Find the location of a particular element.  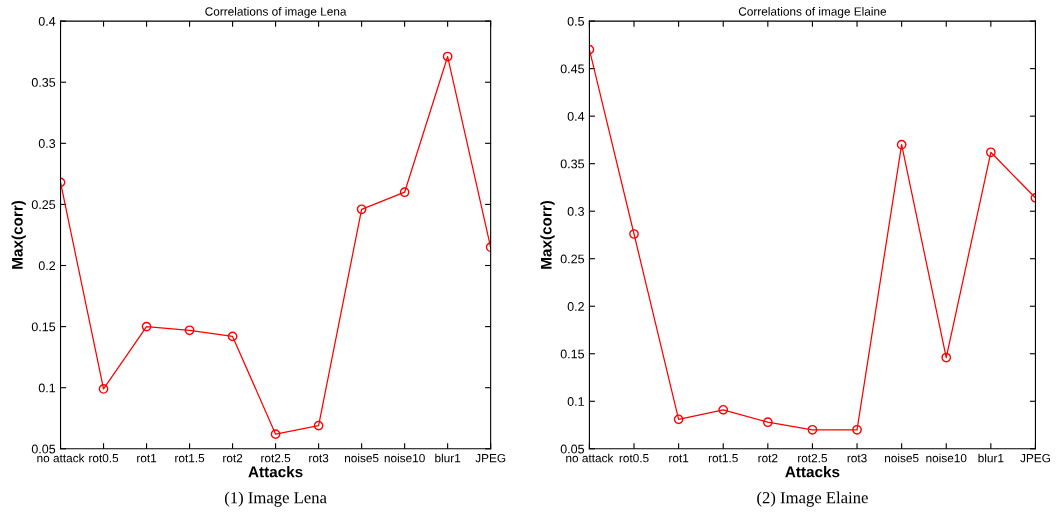

y-tick-label: 0.45 is located at coordinates (572, 69).